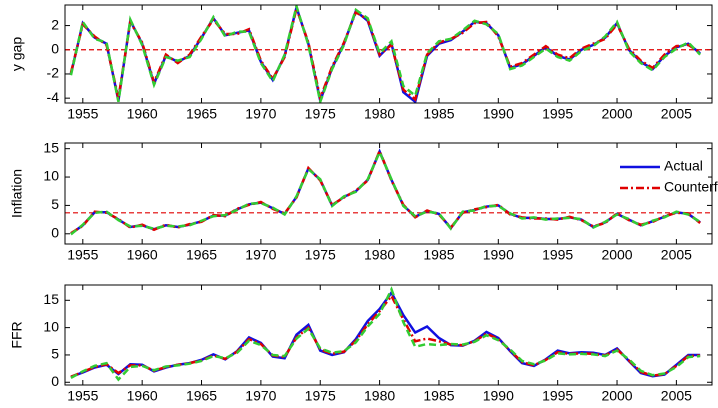 The height and width of the screenshot is (408, 718). Describe the element at coordinates (53, 97) in the screenshot. I see `y-tick-label: -4` at that location.